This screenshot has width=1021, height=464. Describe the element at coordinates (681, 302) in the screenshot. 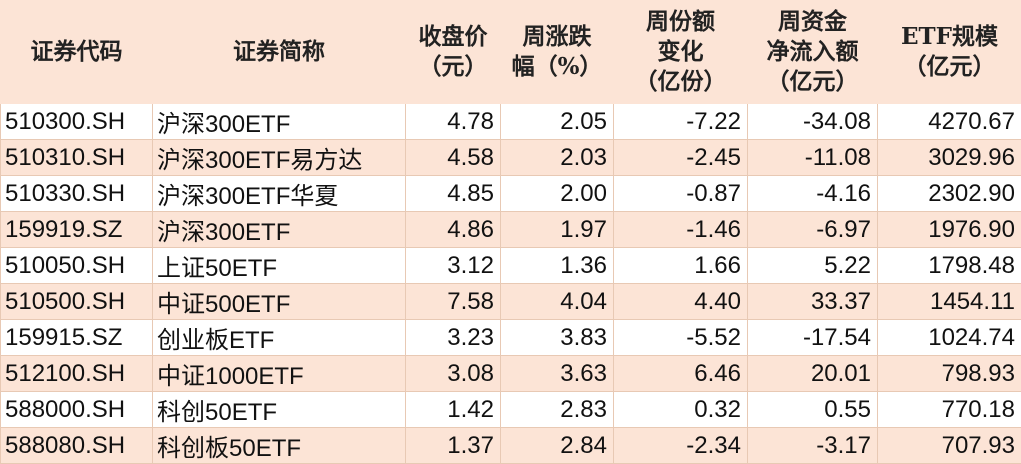

I see `cell-share-change: 4.40` at that location.